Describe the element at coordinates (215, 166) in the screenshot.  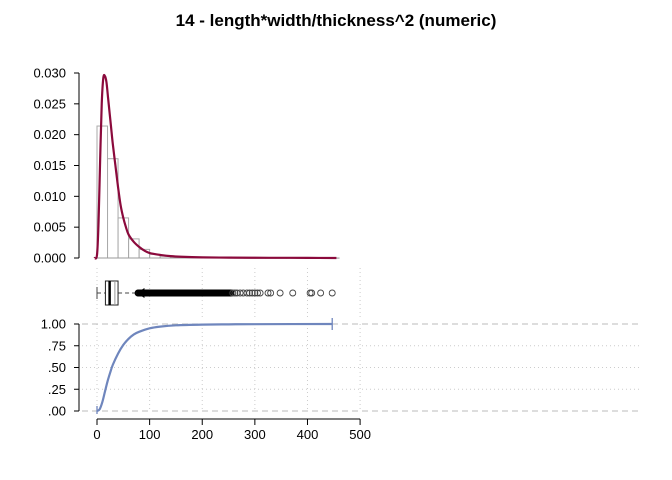
I see `density-curve` at that location.